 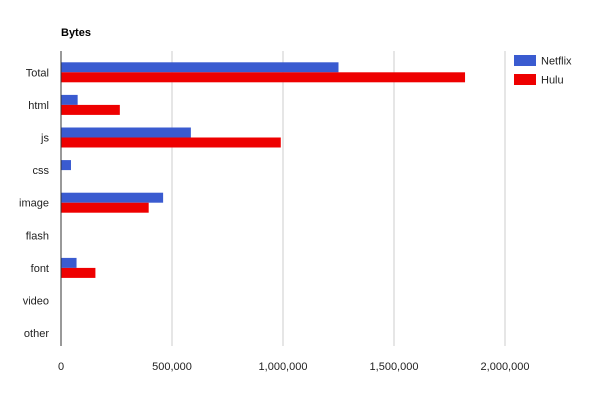 I want to click on bar-netflix-js, so click(x=126, y=132).